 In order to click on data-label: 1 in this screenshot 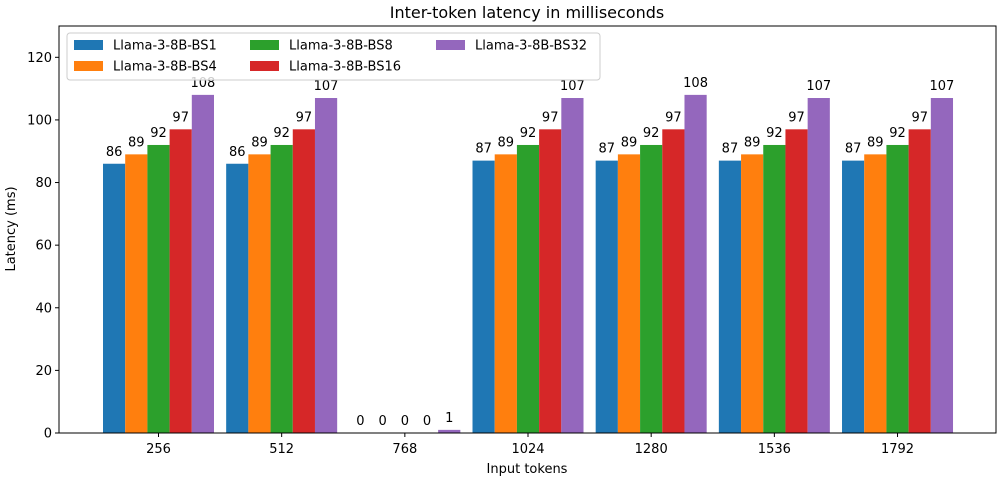, I will do `click(449, 418)`.